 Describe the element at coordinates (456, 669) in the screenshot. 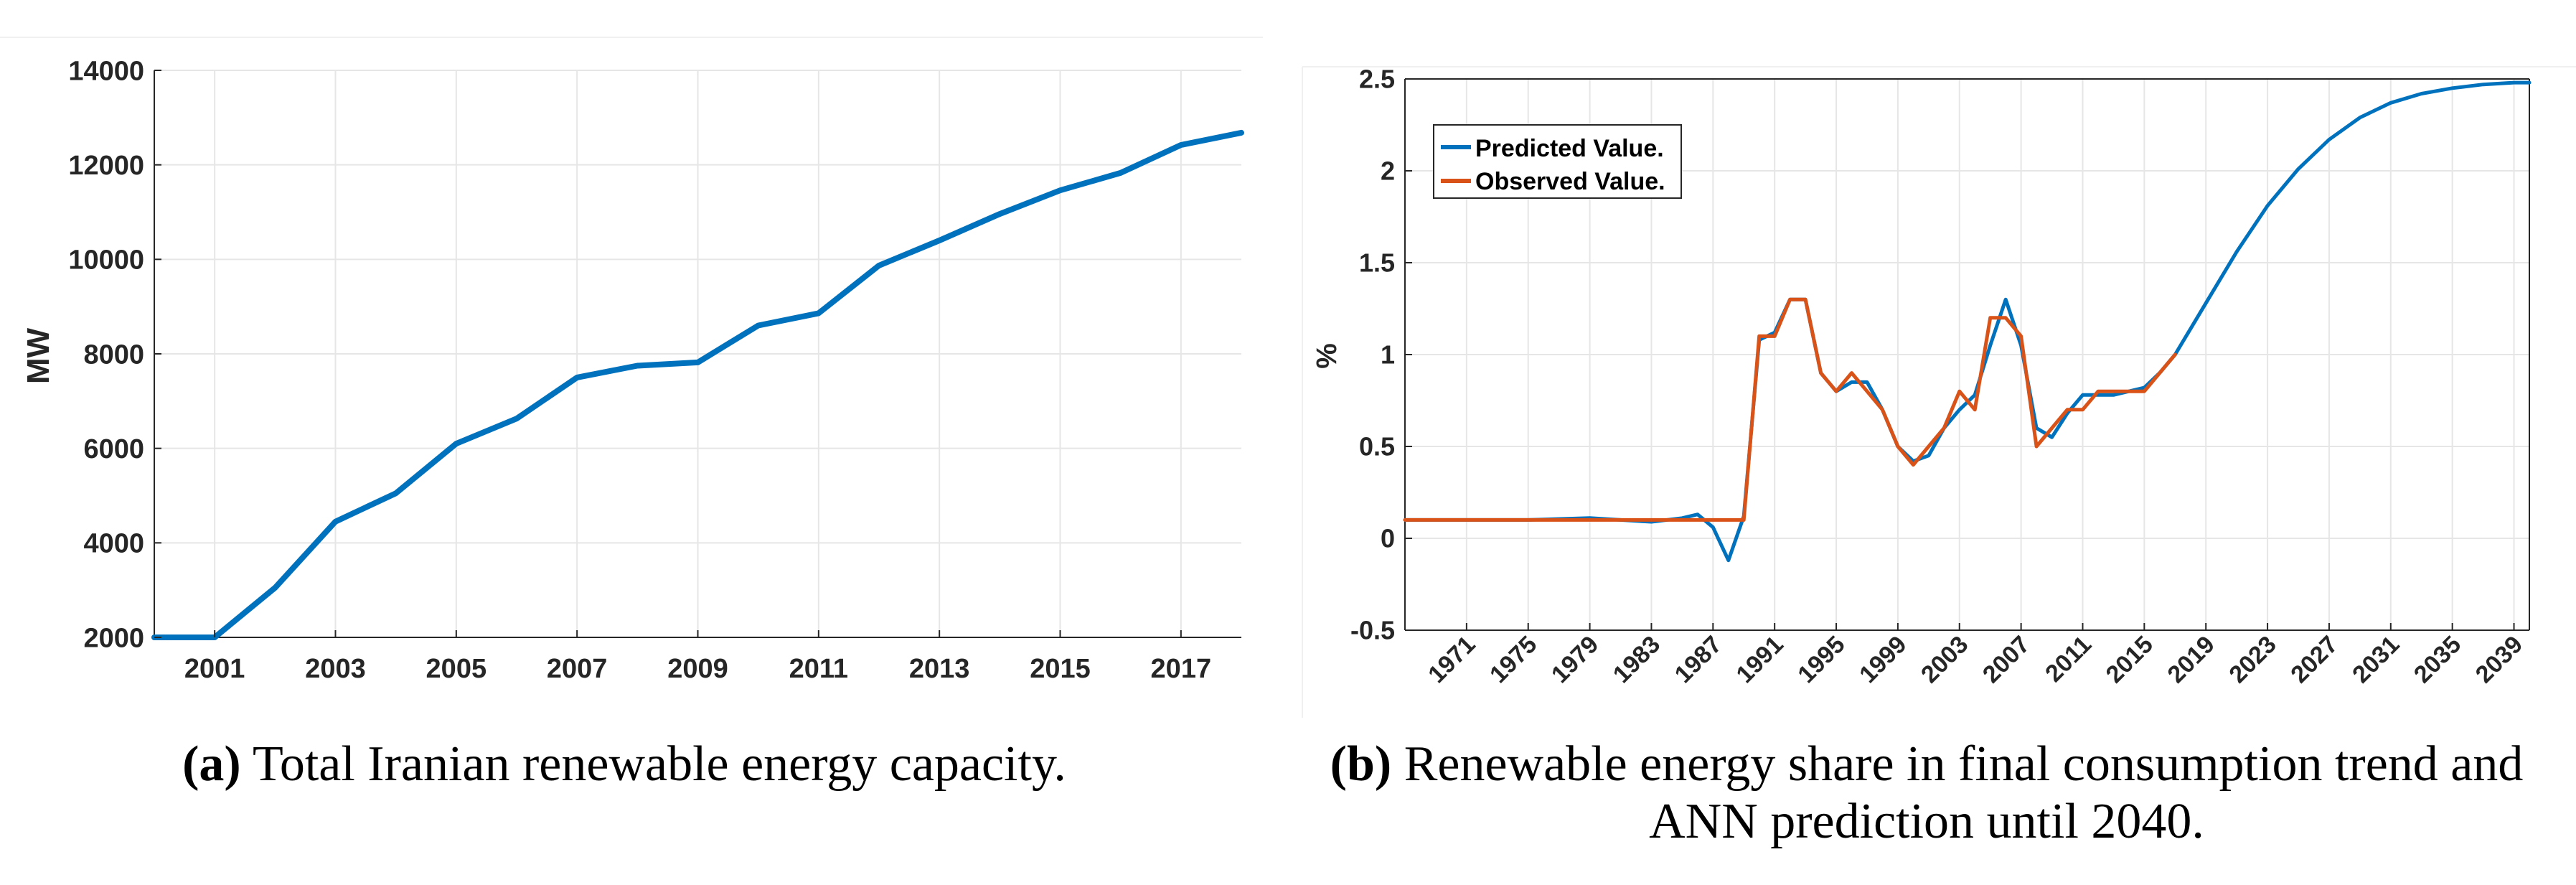

I see `chart-a-xtick-label-2005: 2005` at that location.